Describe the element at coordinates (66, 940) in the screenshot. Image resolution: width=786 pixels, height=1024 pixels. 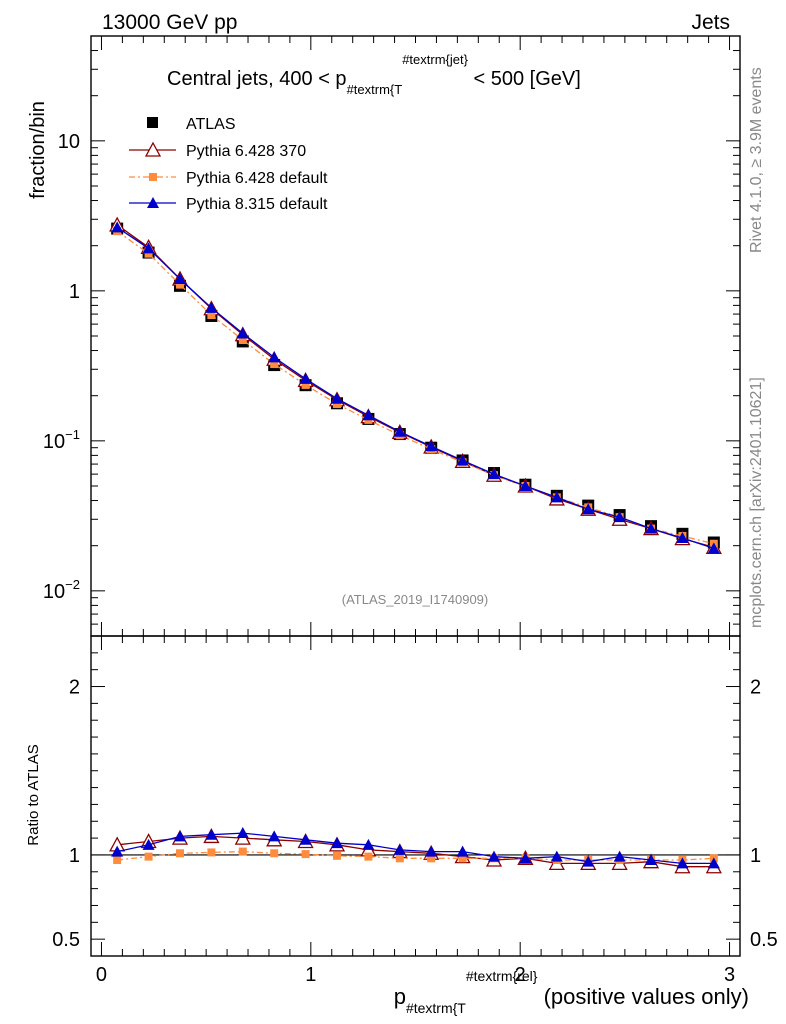
I see `ratio-tick-label-left: 0.5` at that location.